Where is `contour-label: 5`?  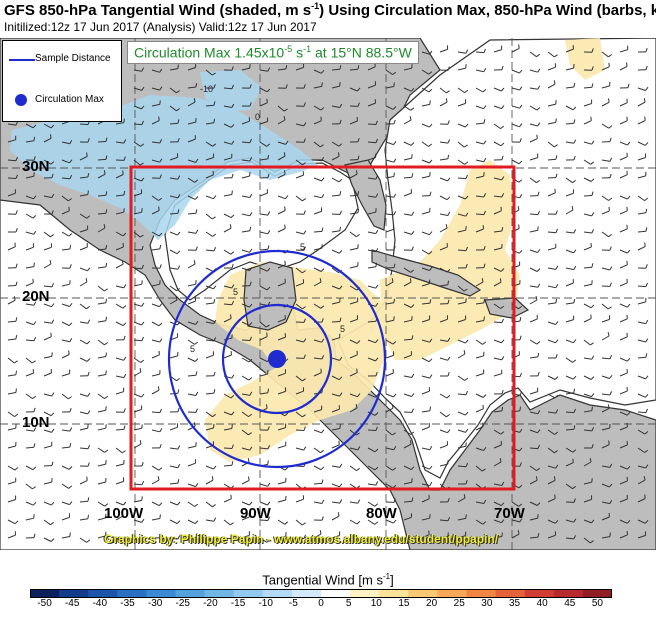
contour-label: 5 is located at coordinates (192, 349).